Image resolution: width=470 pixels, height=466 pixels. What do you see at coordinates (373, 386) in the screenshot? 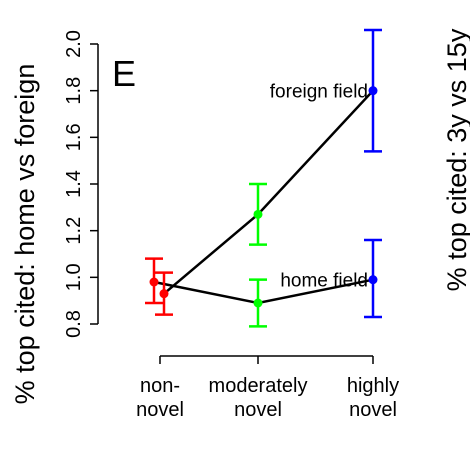
I see `x-tick-label: highly` at bounding box center [373, 386].